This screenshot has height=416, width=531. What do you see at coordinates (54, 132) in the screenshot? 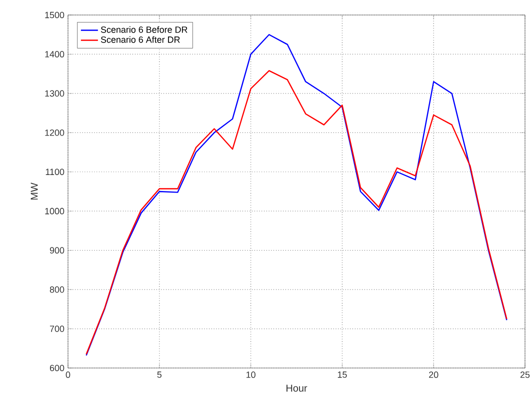
I see `y-tick-label: 1200` at bounding box center [54, 132].